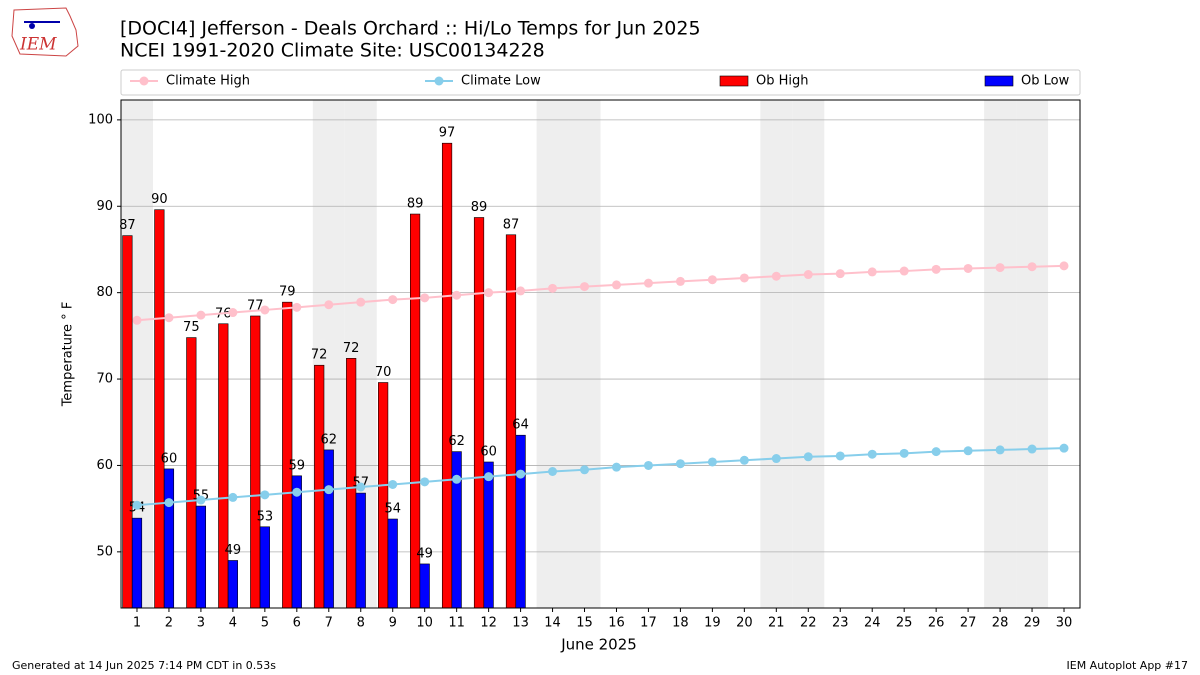 This screenshot has width=1200, height=675. I want to click on logo: IEM, so click(45, 32).